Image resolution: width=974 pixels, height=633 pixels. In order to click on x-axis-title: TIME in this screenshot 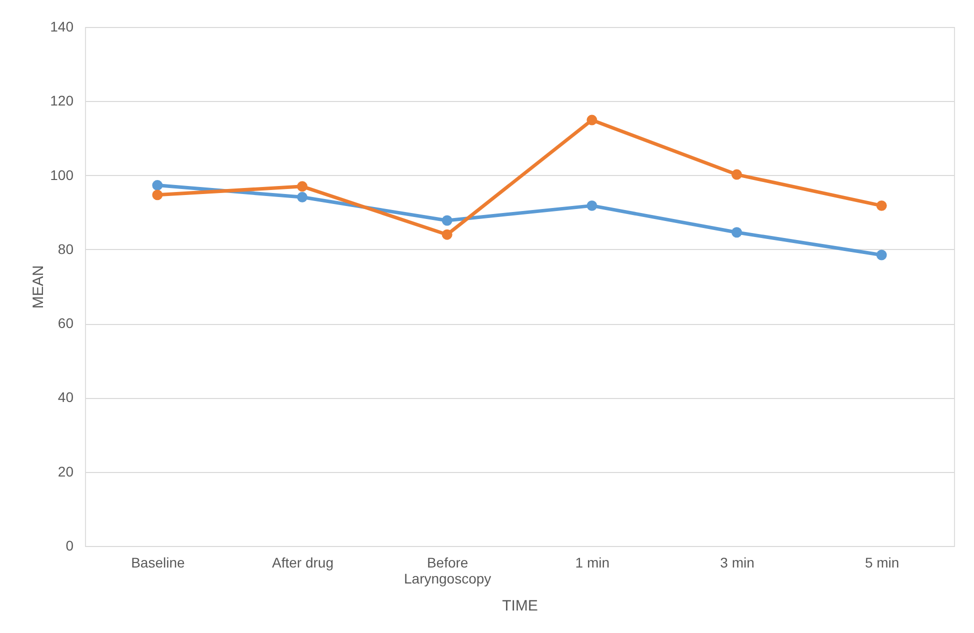, I will do `click(520, 606)`.